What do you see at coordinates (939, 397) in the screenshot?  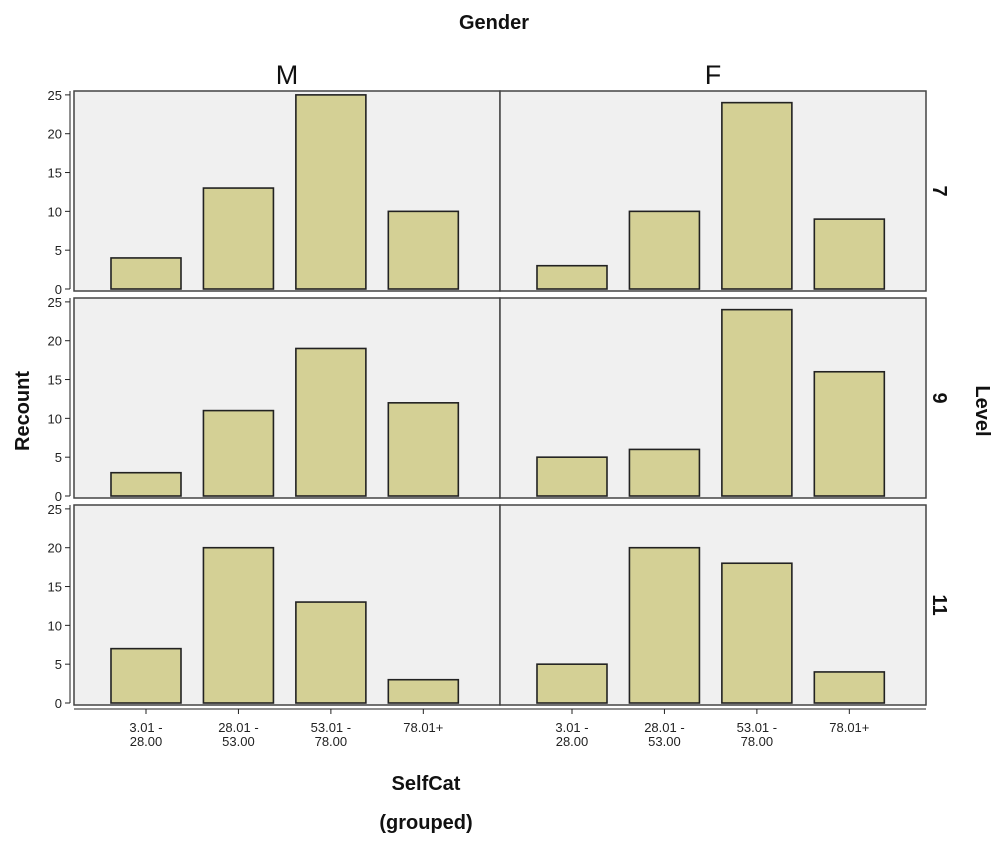 I see `row-facet-label-9: 9` at bounding box center [939, 397].